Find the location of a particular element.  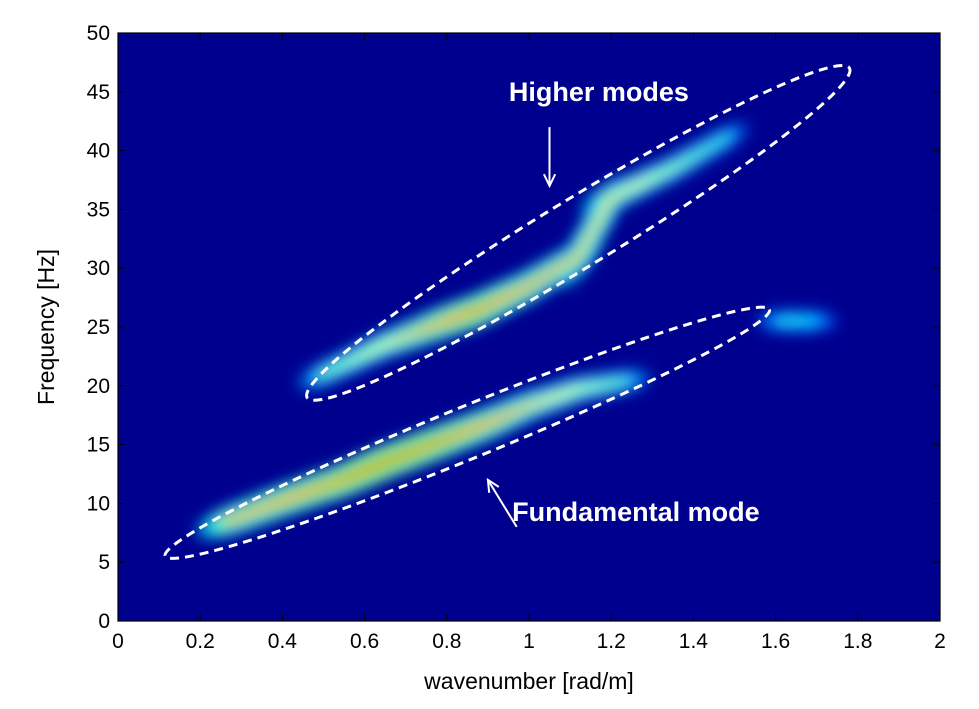

x-tick-label: 0 is located at coordinates (118, 641).